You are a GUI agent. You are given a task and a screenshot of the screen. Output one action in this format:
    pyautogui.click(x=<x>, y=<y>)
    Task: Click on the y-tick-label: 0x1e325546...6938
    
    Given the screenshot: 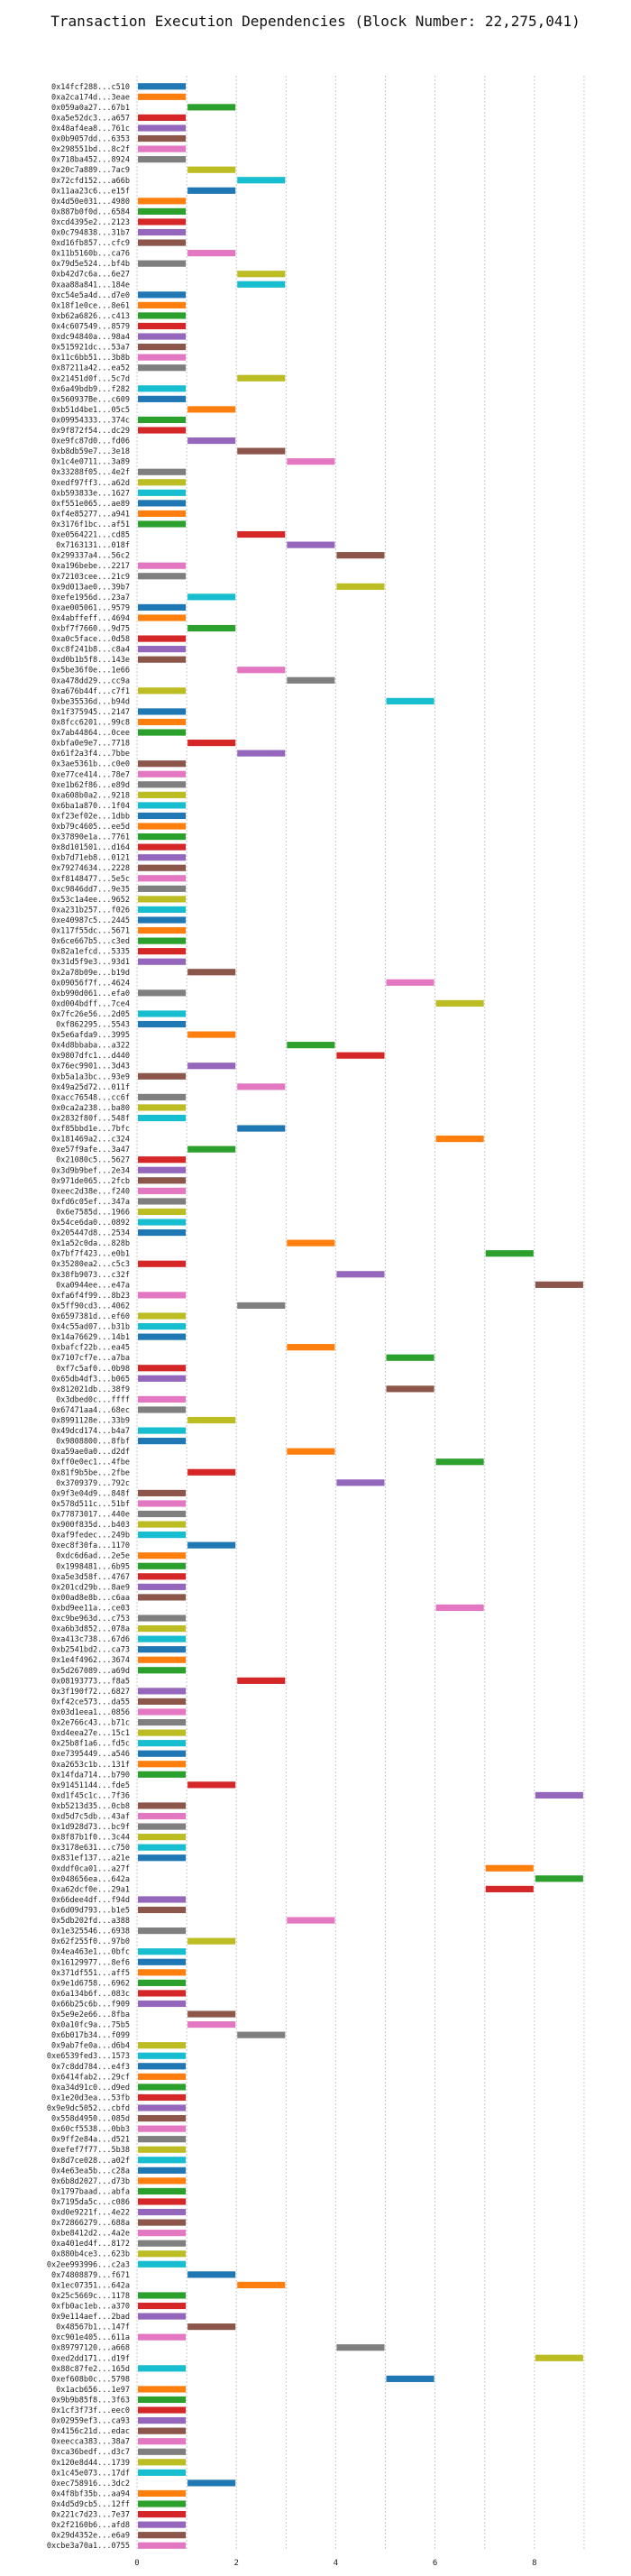 What is the action you would take?
    pyautogui.click(x=90, y=1932)
    